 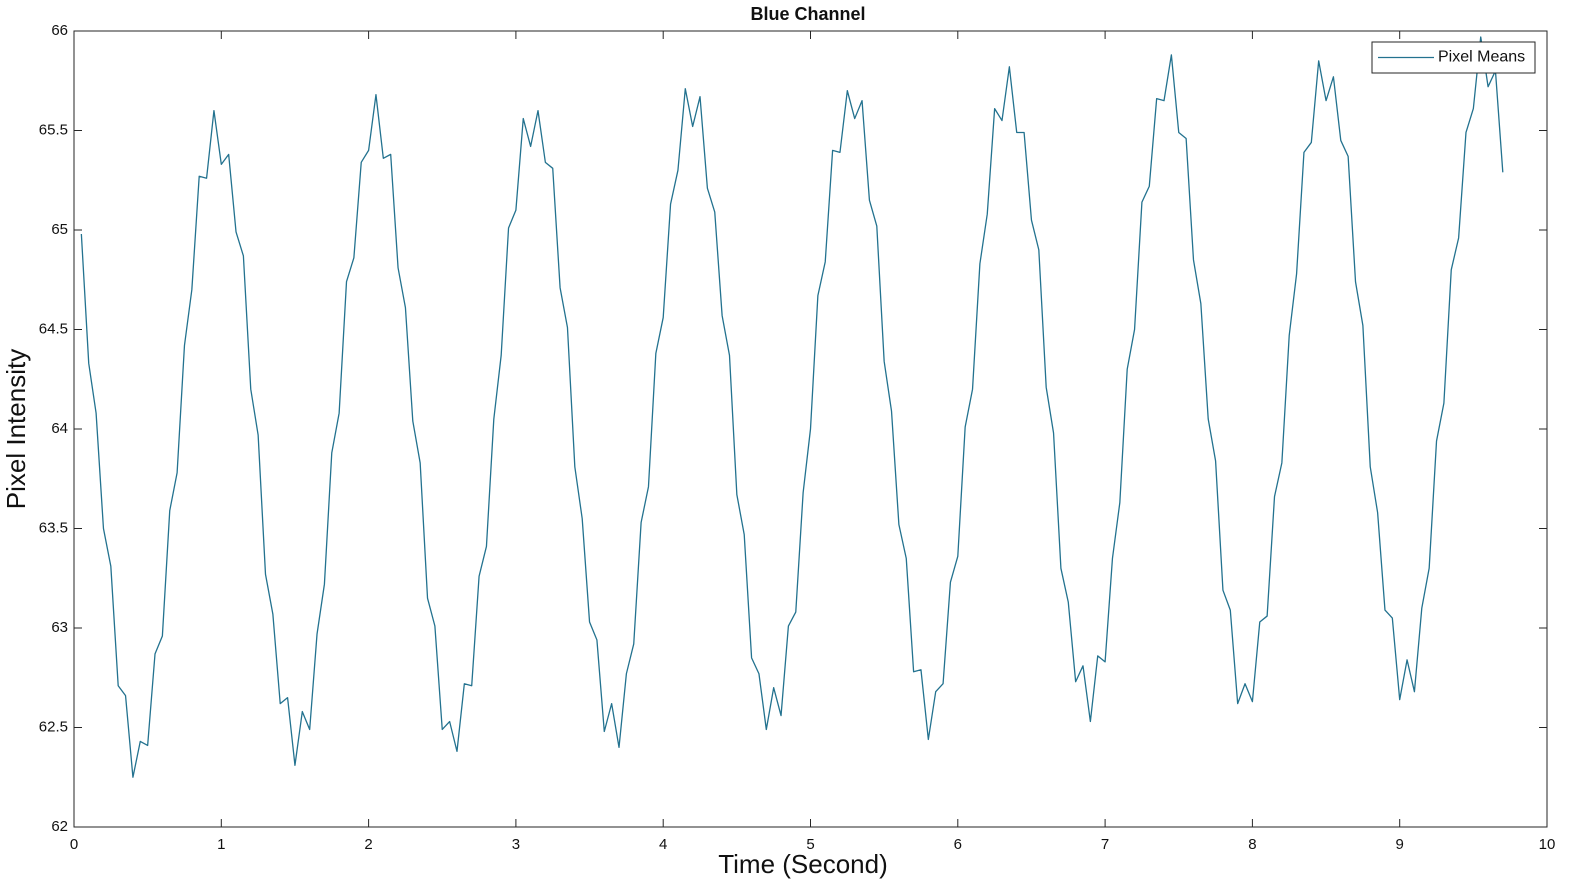 I want to click on y-tick-label: 65, so click(x=59, y=229).